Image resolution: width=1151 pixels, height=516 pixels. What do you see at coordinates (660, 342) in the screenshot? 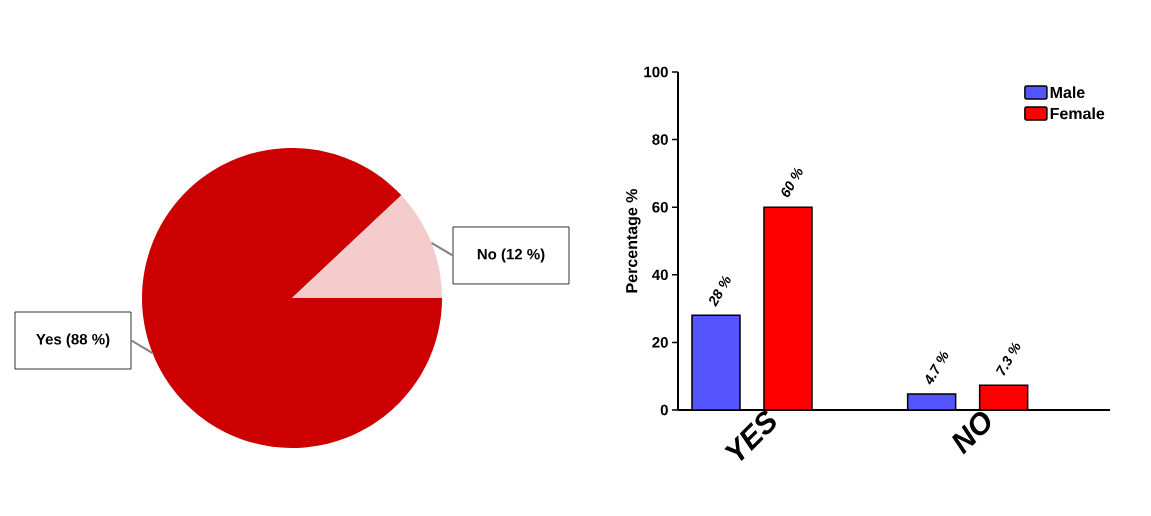
I see `y-tick-label: 20` at bounding box center [660, 342].